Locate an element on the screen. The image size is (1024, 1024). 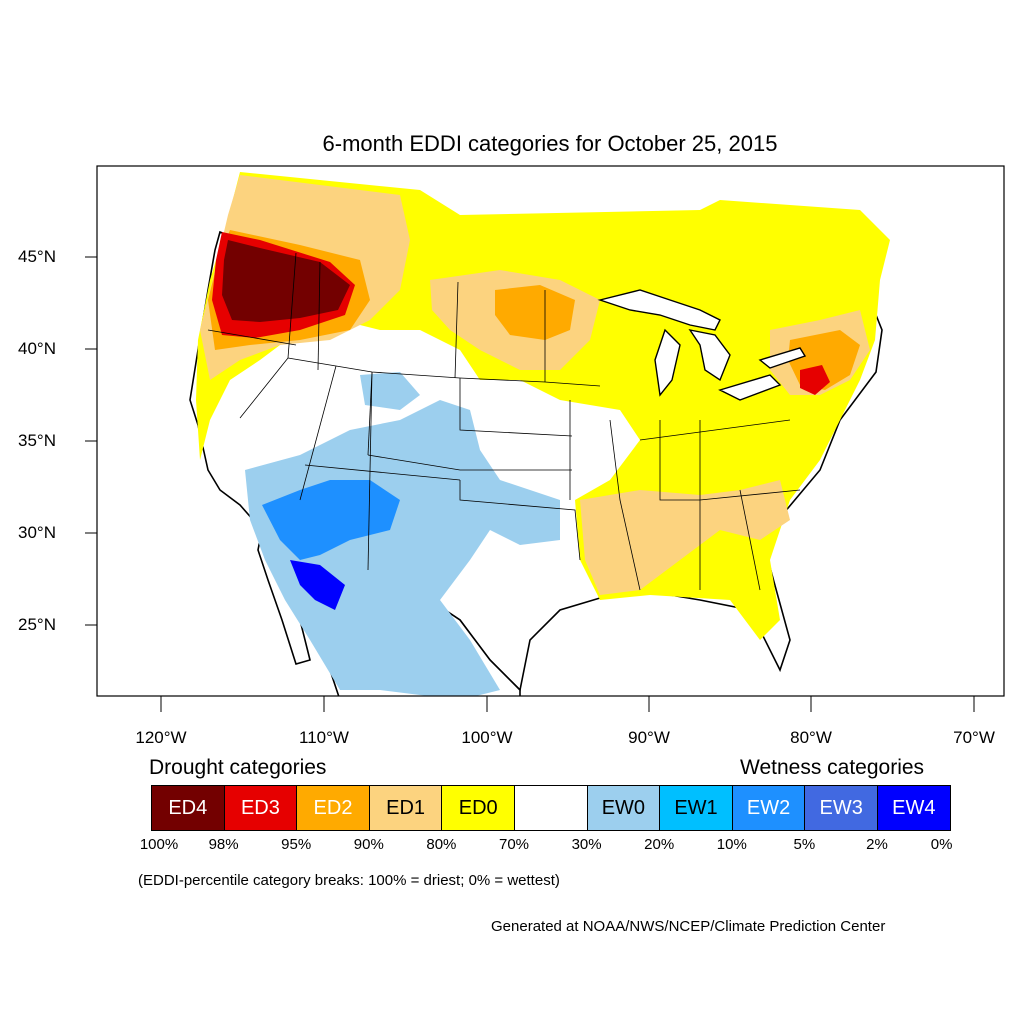
percent-break-label: 10% is located at coordinates (731, 844).